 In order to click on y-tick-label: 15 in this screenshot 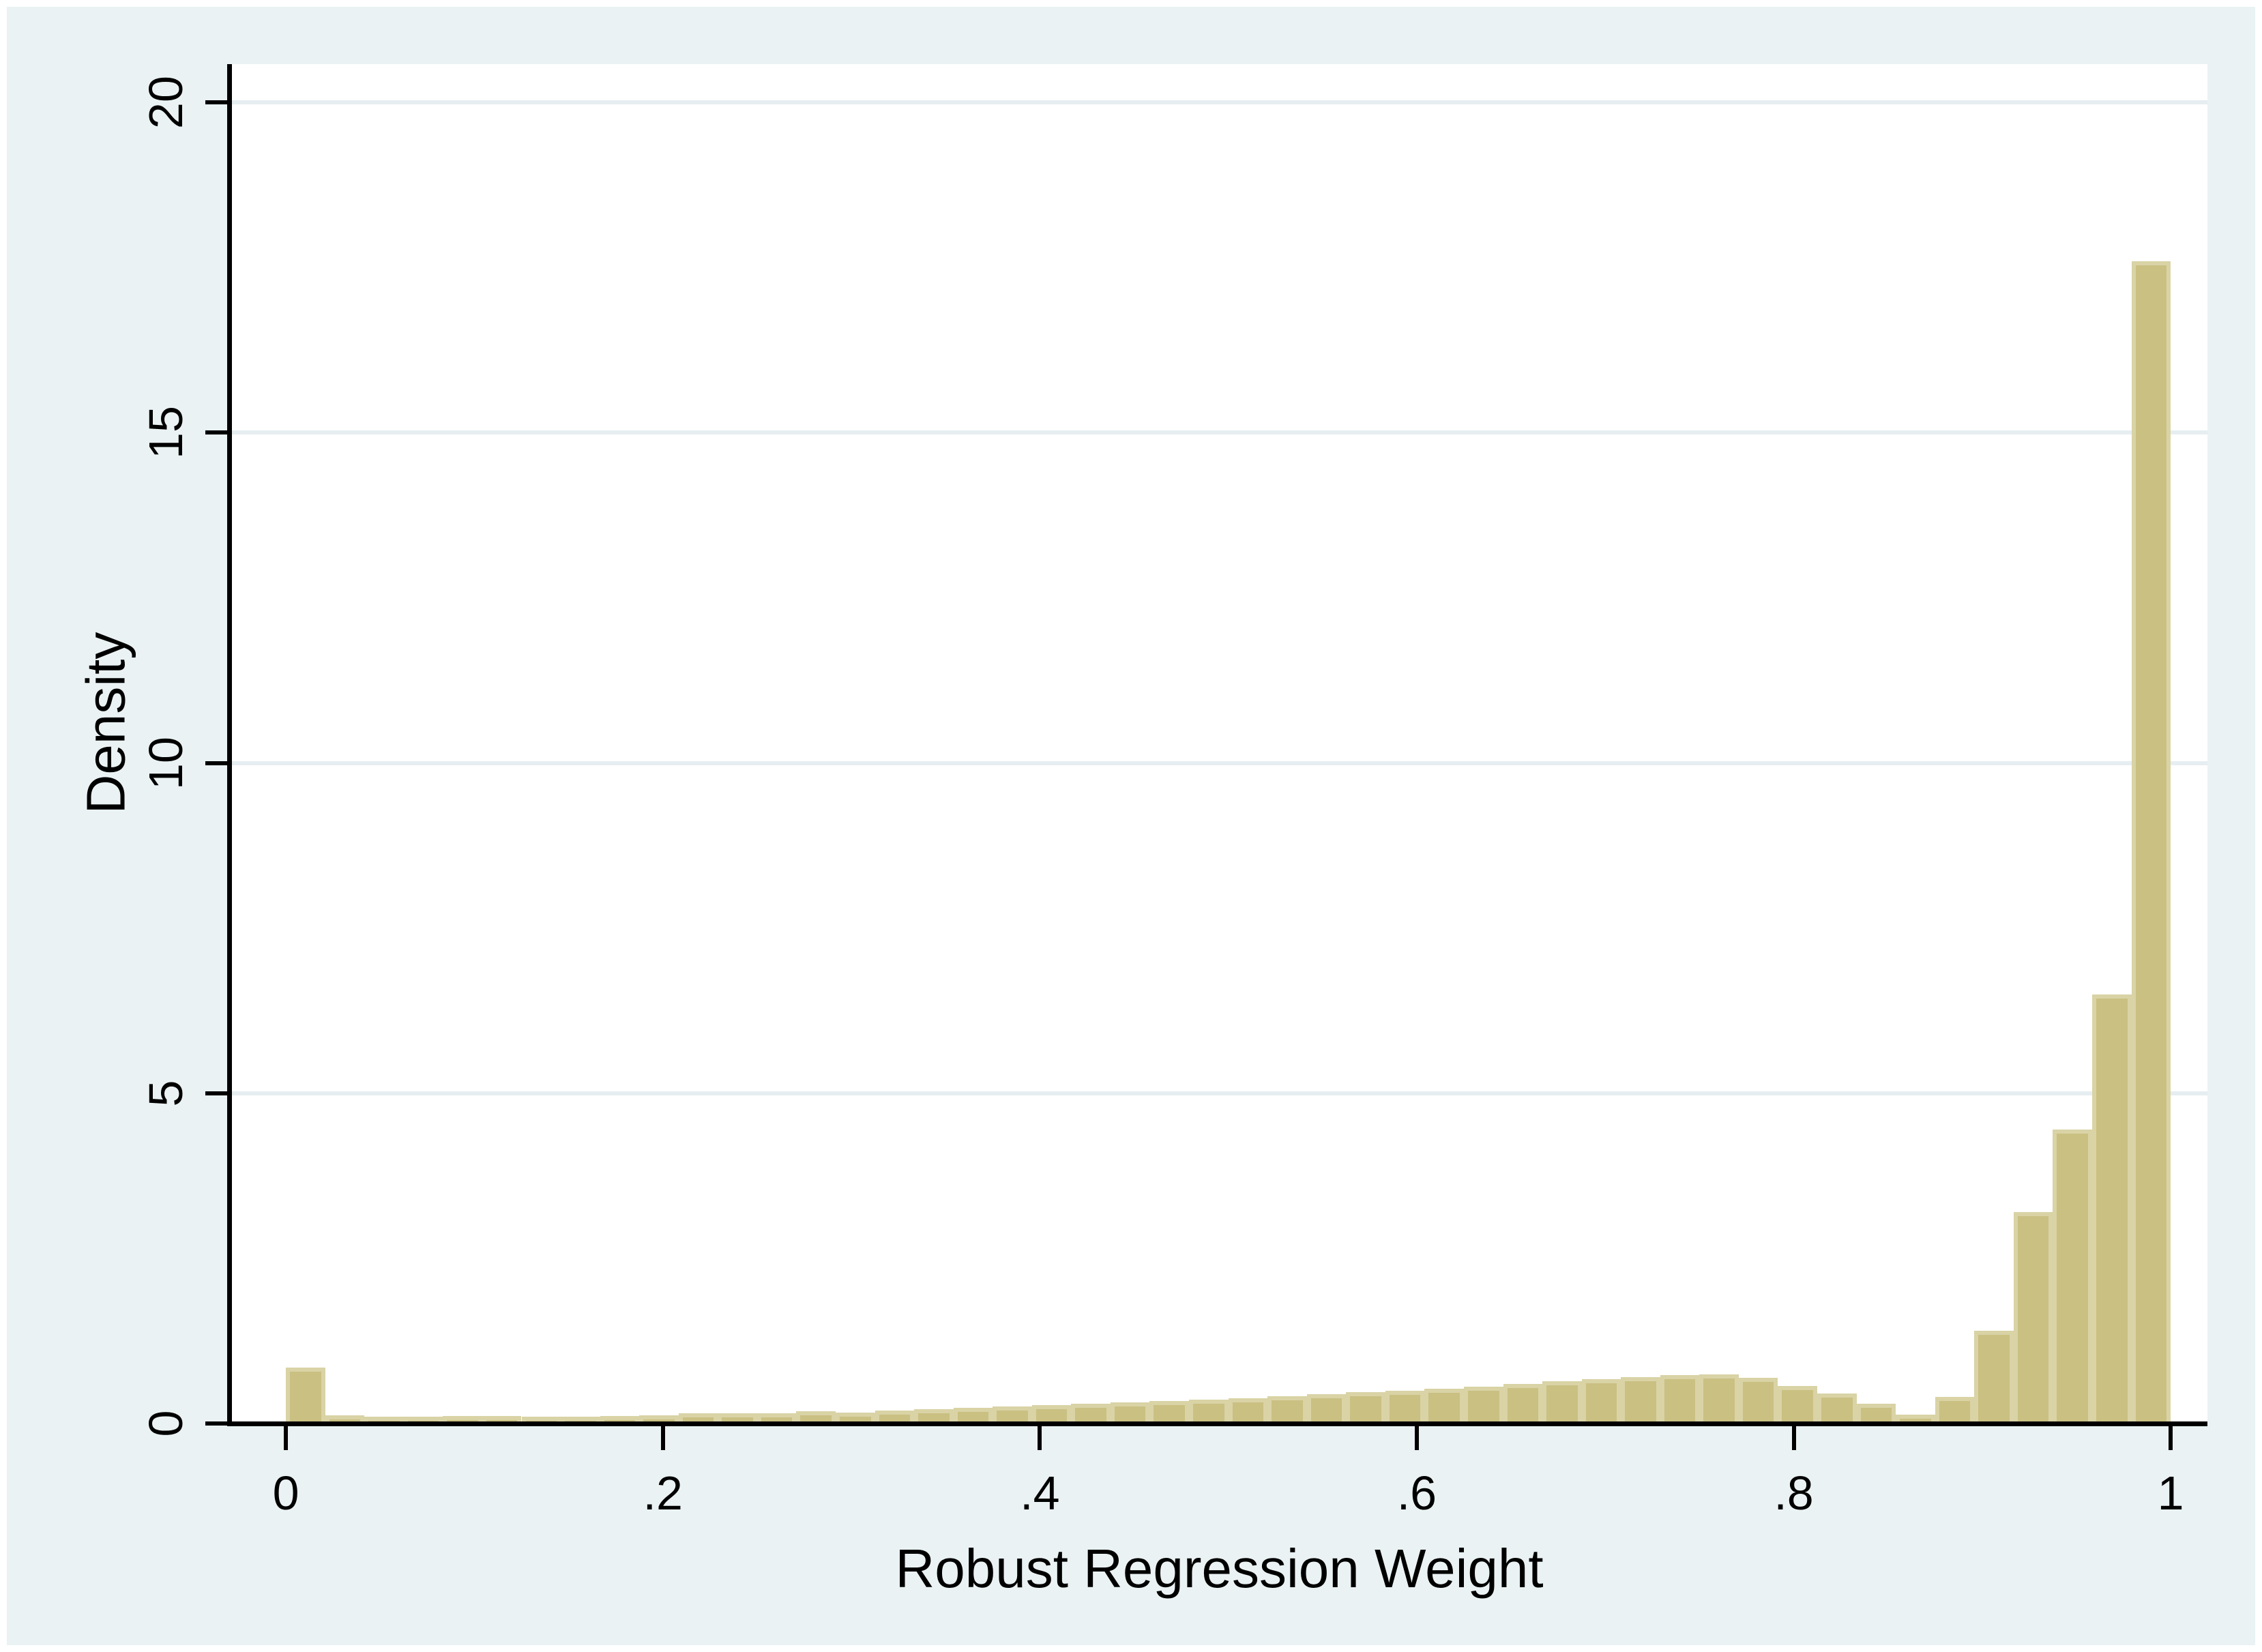, I will do `click(165, 433)`.